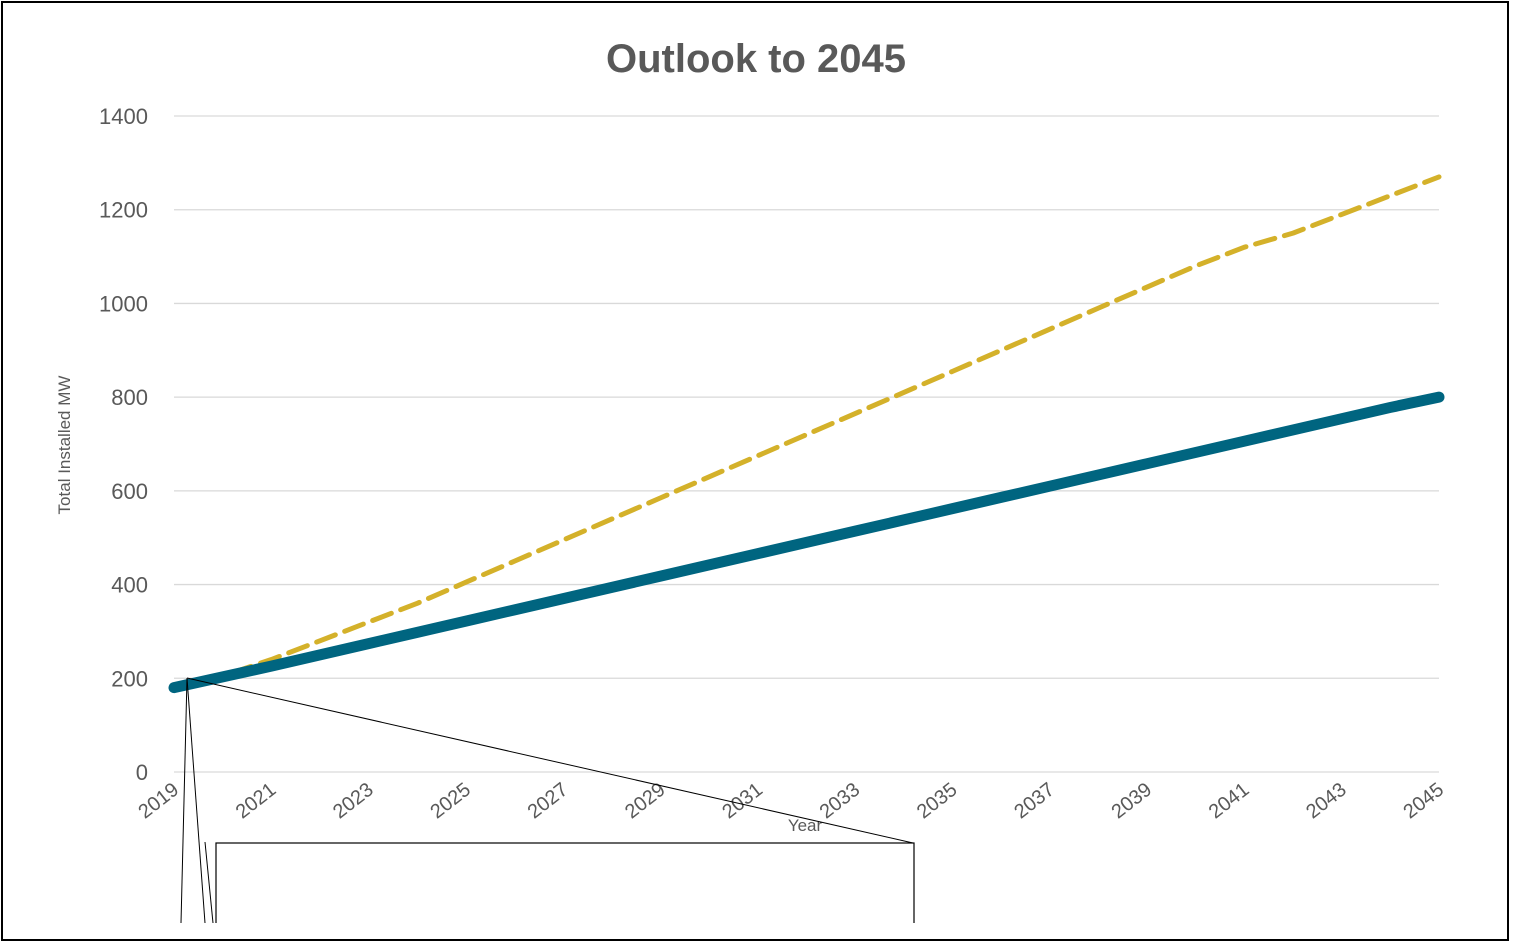 The image size is (1513, 941). I want to click on x-tick-label: 2023, so click(353, 801).